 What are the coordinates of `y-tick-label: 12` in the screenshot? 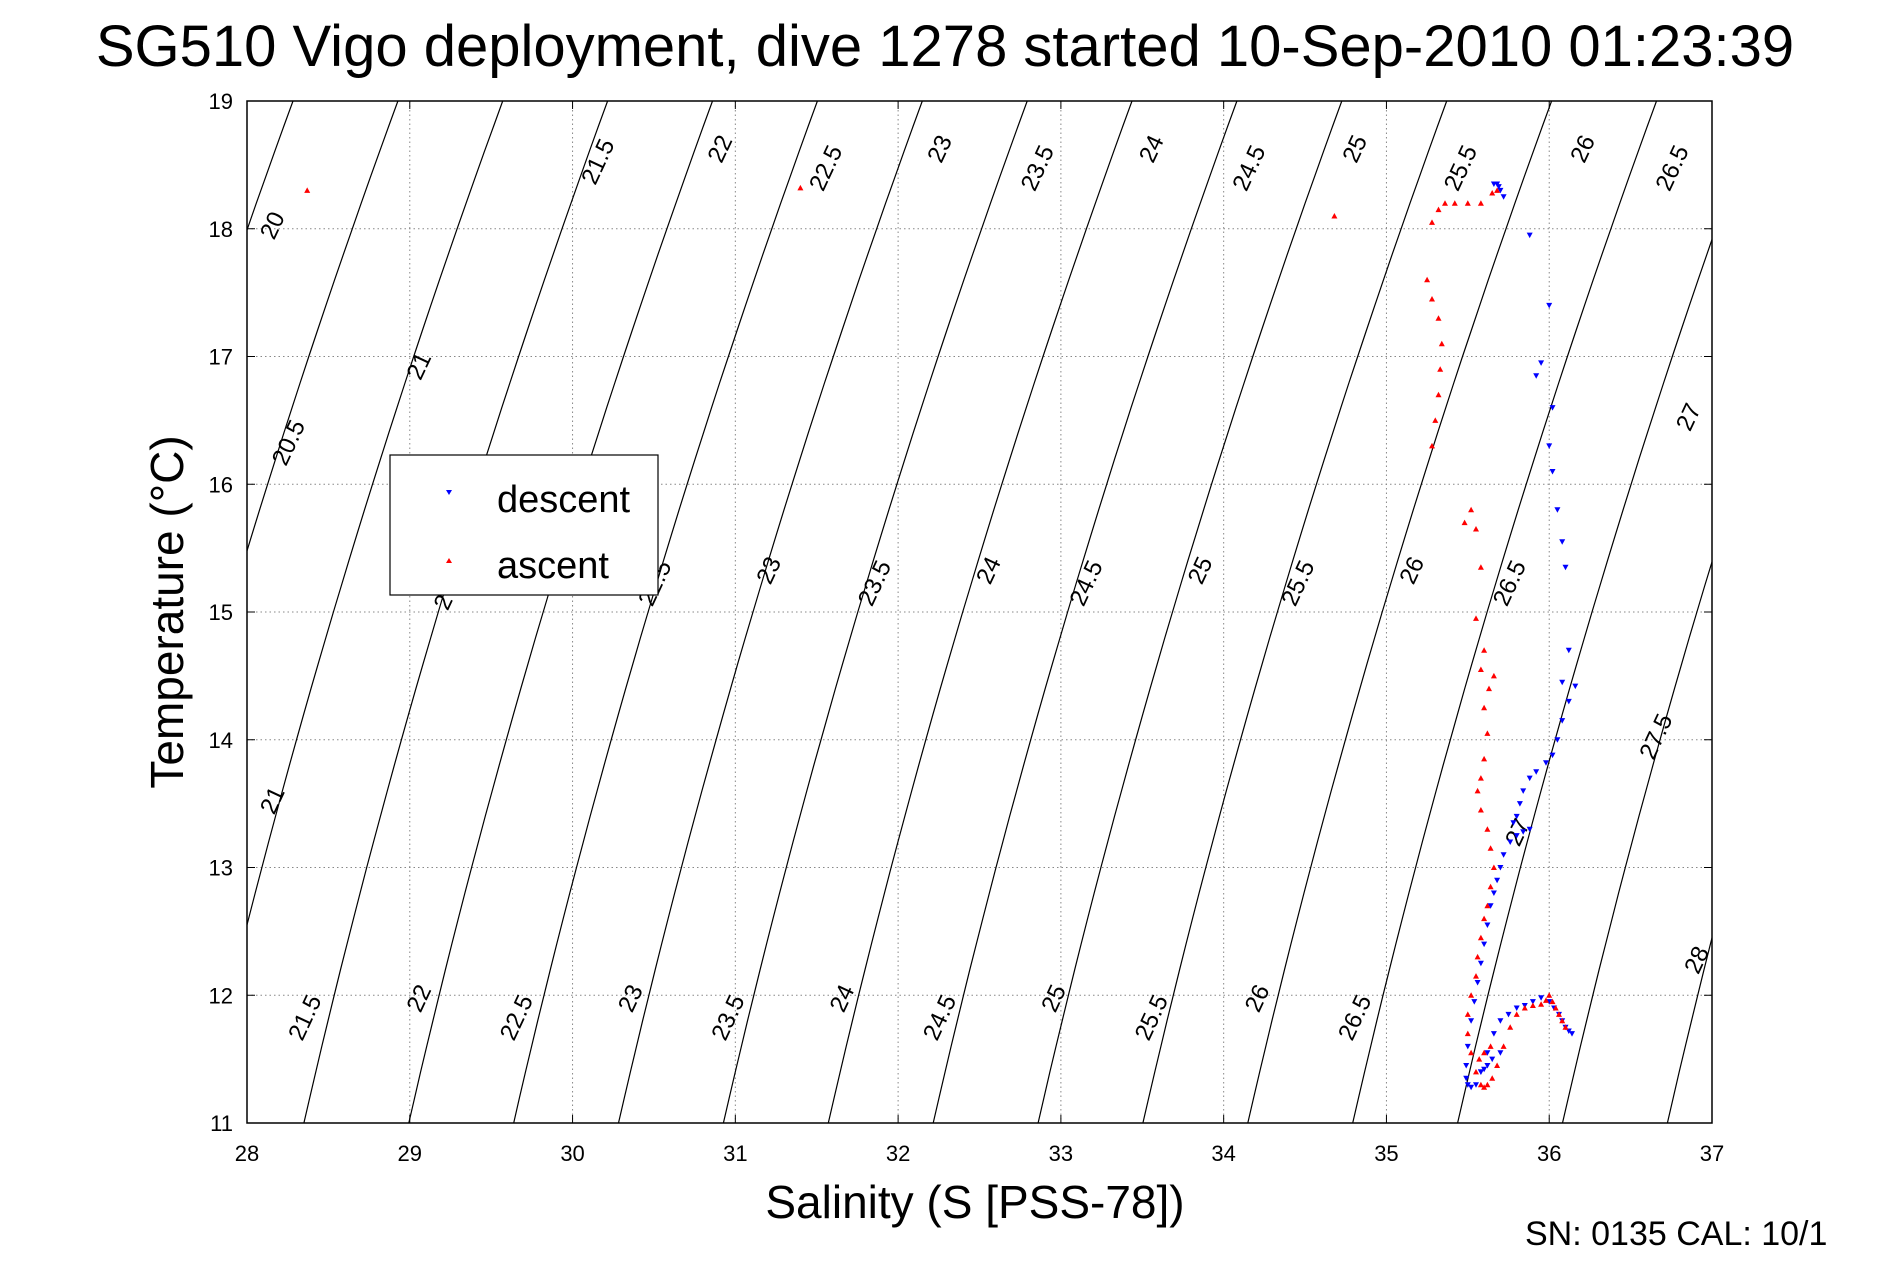 It's located at (221, 995).